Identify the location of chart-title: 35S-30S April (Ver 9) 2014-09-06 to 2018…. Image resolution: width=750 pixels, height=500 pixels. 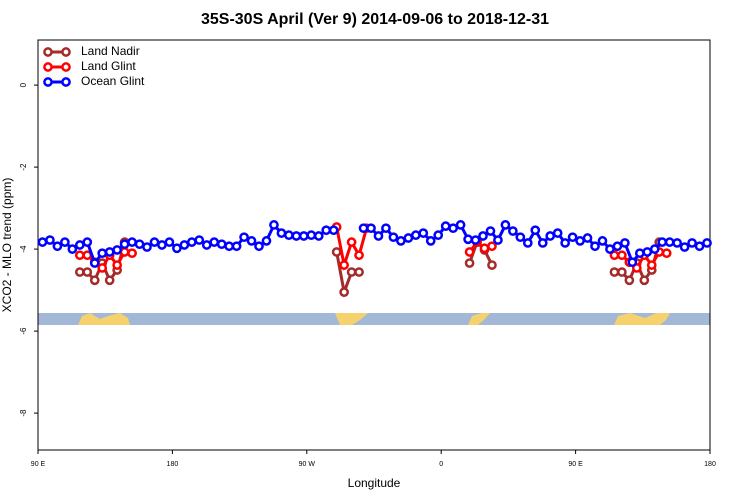
(375, 19).